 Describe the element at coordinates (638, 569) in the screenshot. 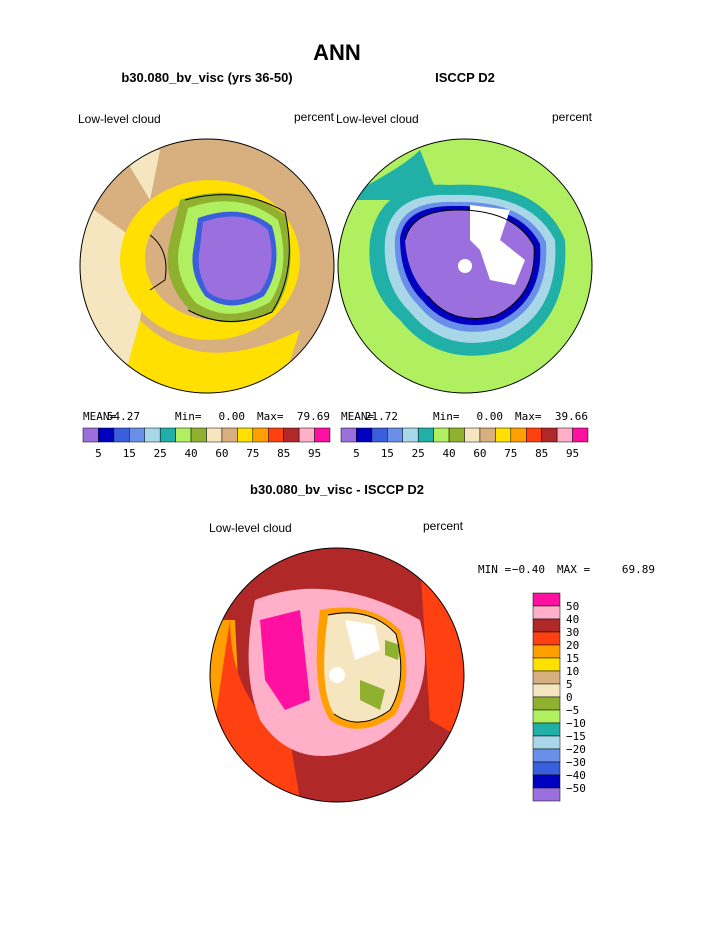

I see `stat-value: 69.89` at that location.